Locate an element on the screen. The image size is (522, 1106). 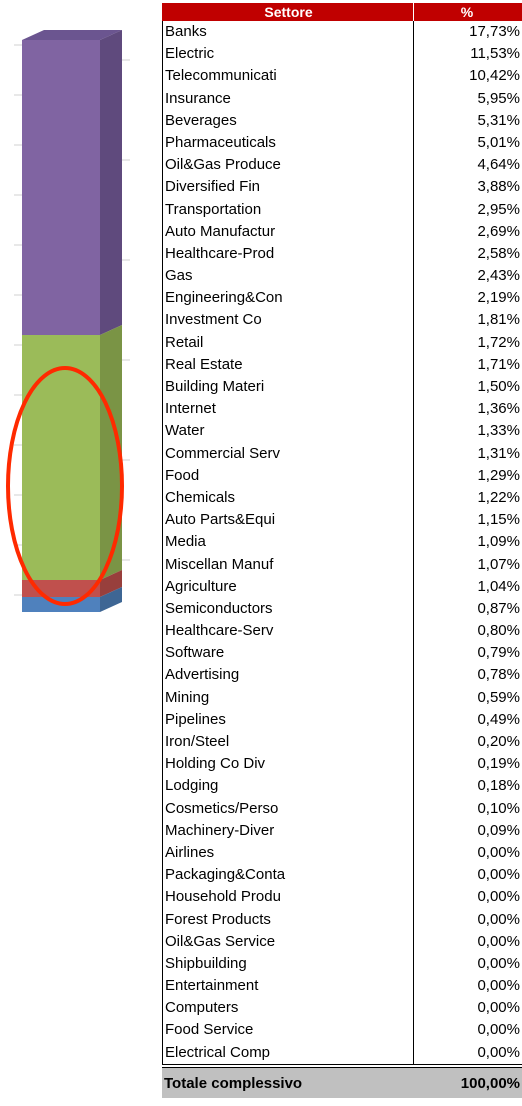
sector-name: Engineering&Con is located at coordinates (289, 298).